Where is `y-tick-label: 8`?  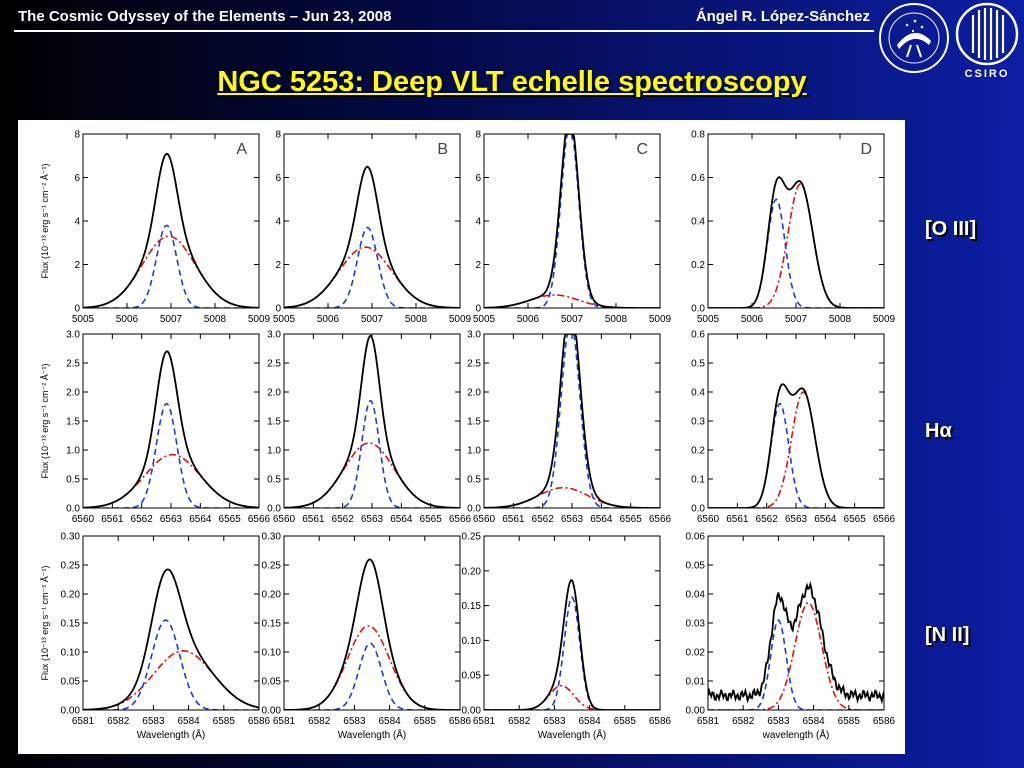 y-tick-label: 8 is located at coordinates (77, 135).